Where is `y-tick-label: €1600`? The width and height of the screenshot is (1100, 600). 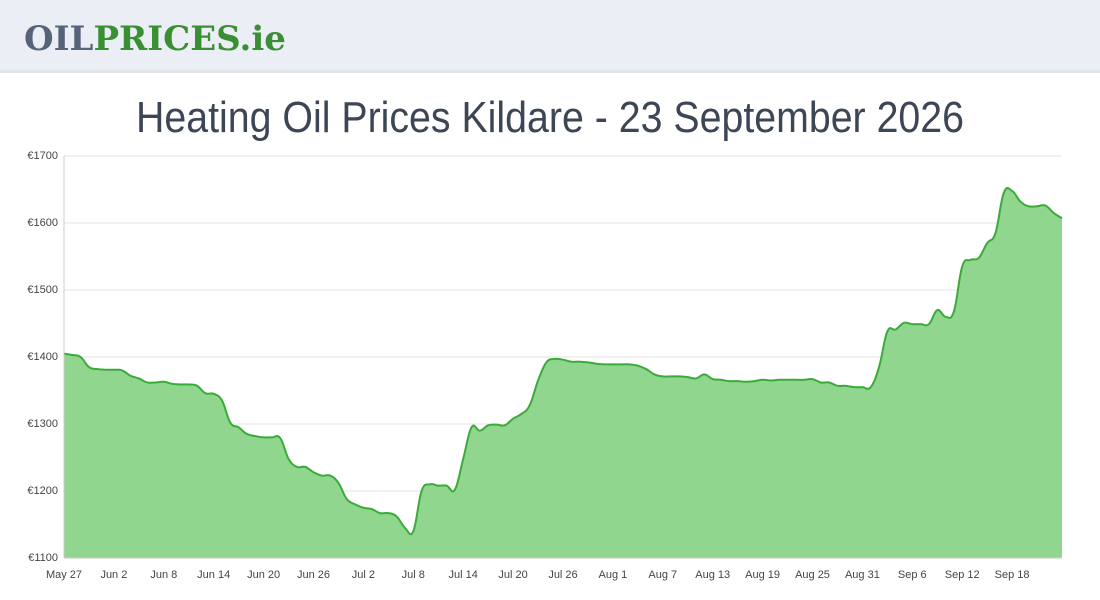 y-tick-label: €1600 is located at coordinates (42, 223).